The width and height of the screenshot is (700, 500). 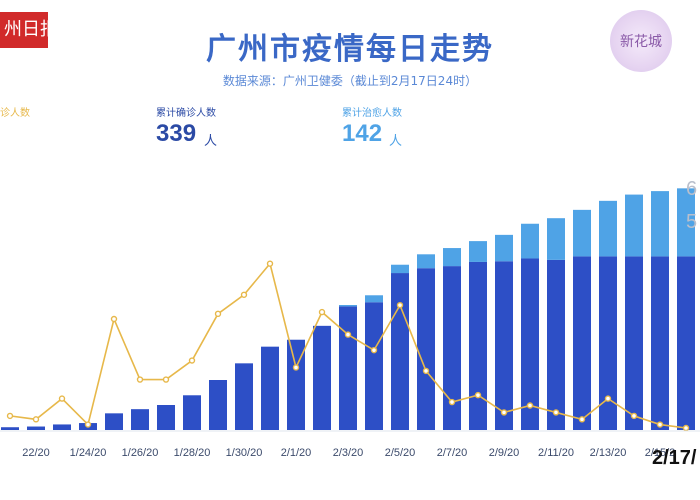 What do you see at coordinates (296, 453) in the screenshot?
I see `x-tick-label: 2/1/20` at bounding box center [296, 453].